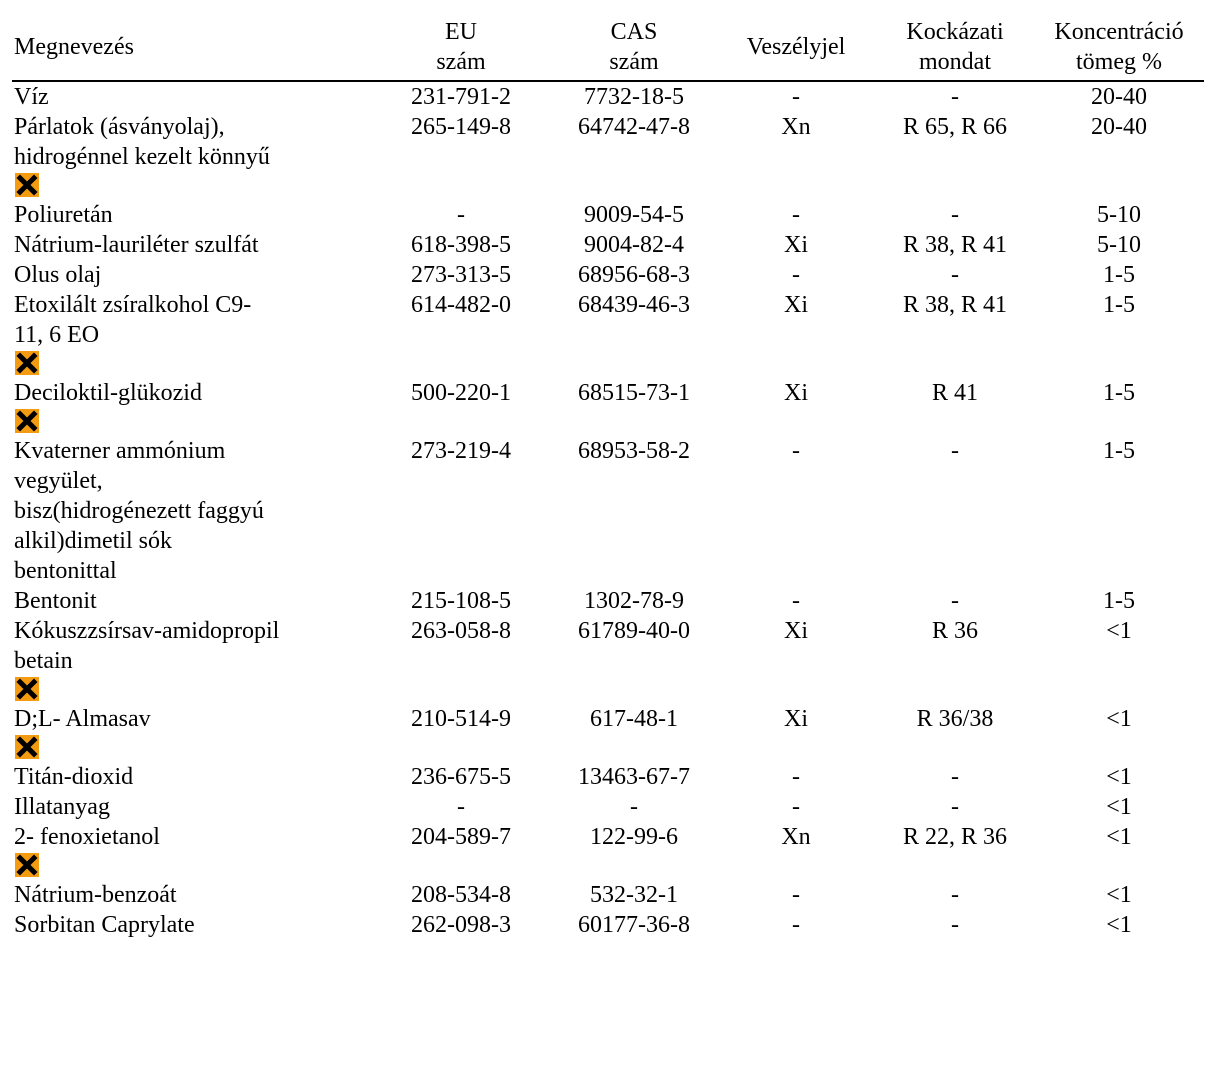 Image resolution: width=1208 pixels, height=1086 pixels. I want to click on eu-number-cell: -, so click(461, 807).